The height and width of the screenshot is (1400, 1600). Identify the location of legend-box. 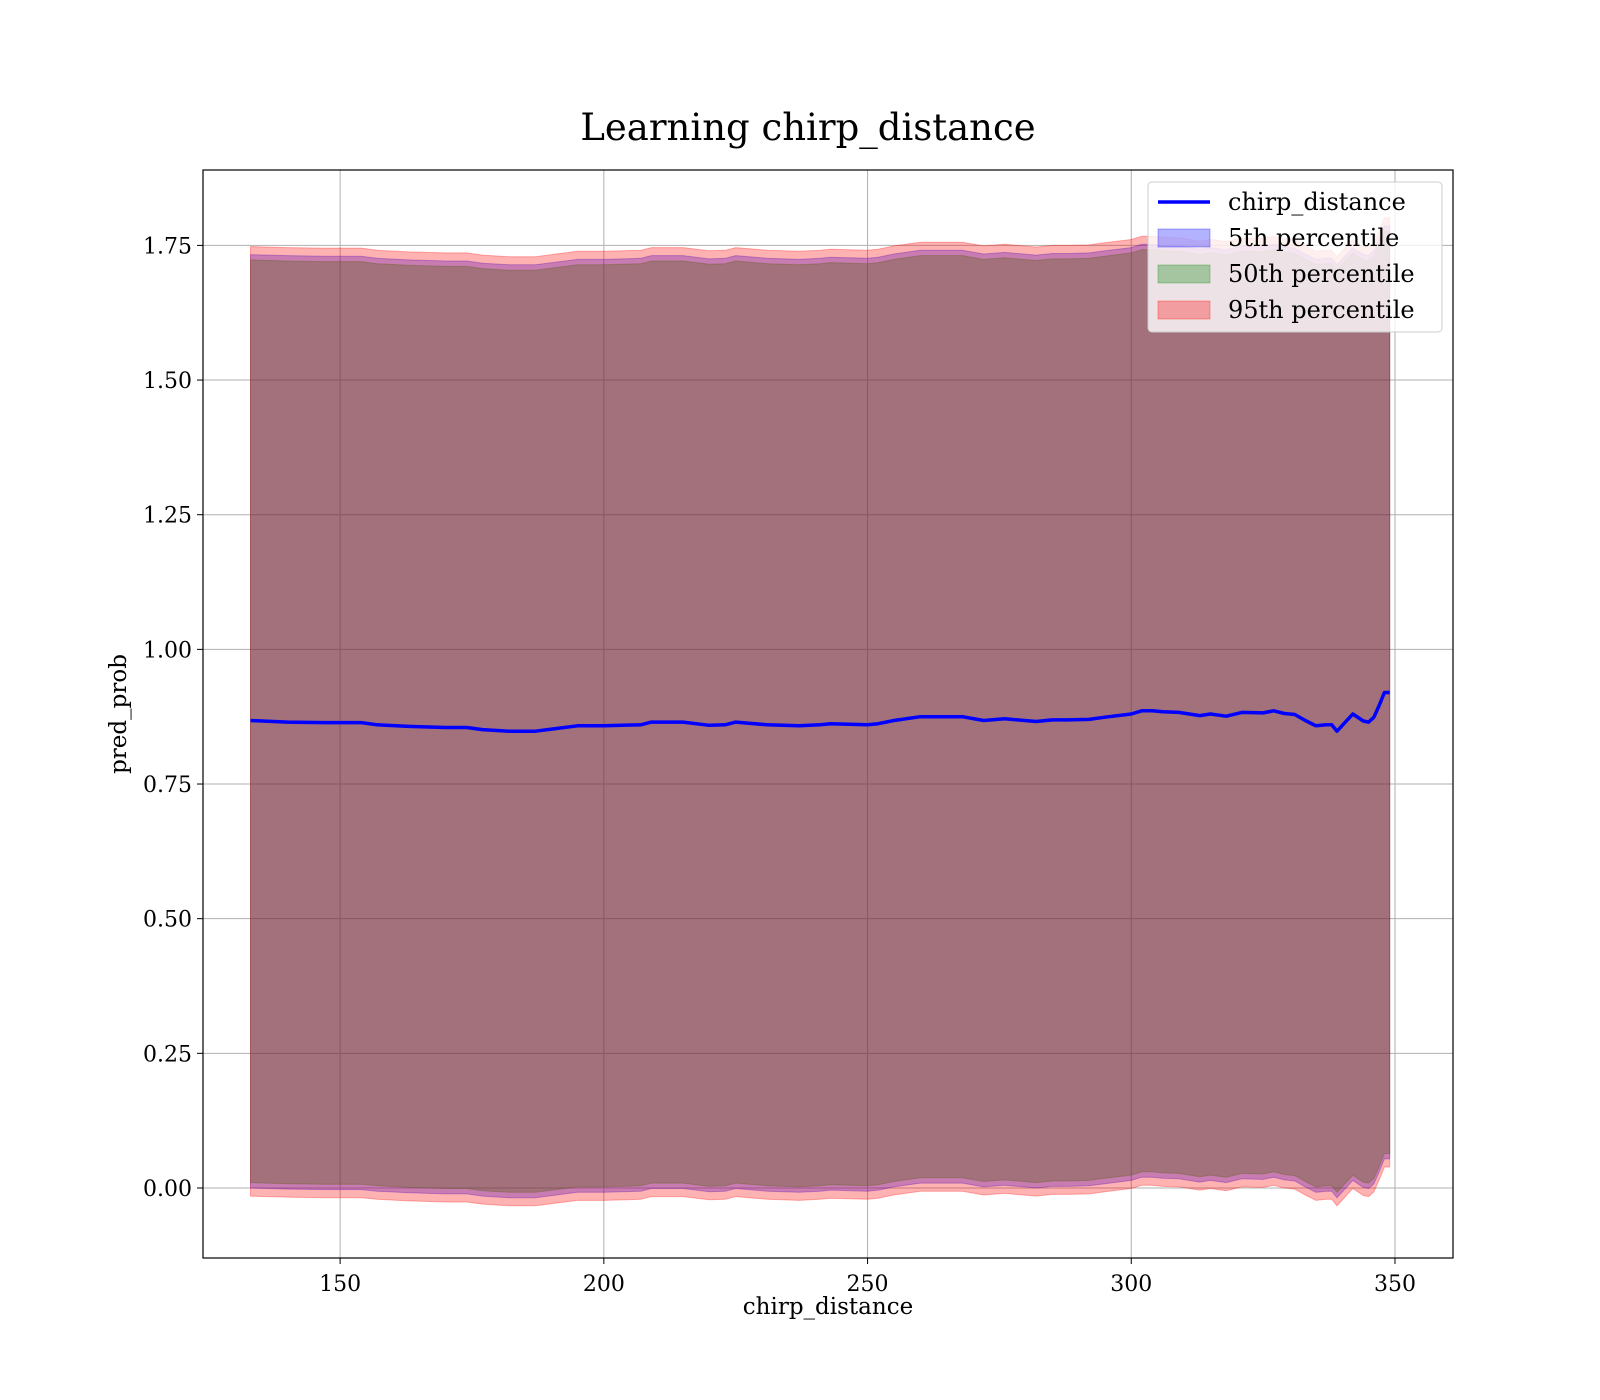
(1295, 257).